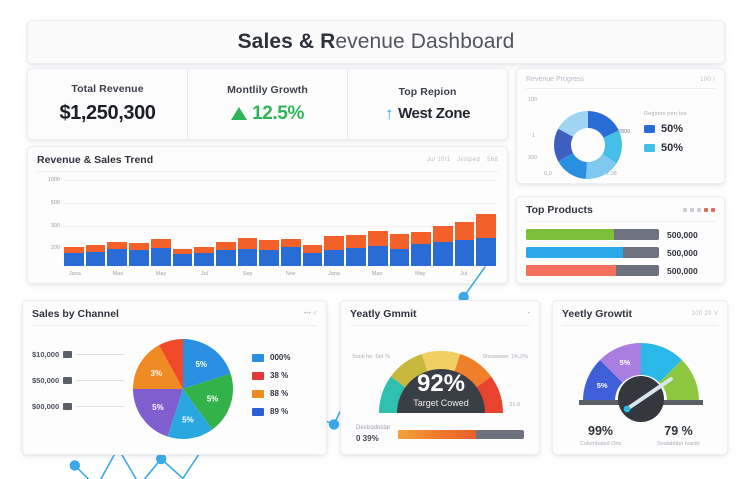 Image resolution: width=750 pixels, height=479 pixels. I want to click on pie-chart-area: 5% 5% 5% 5% 3%, so click(183, 389).